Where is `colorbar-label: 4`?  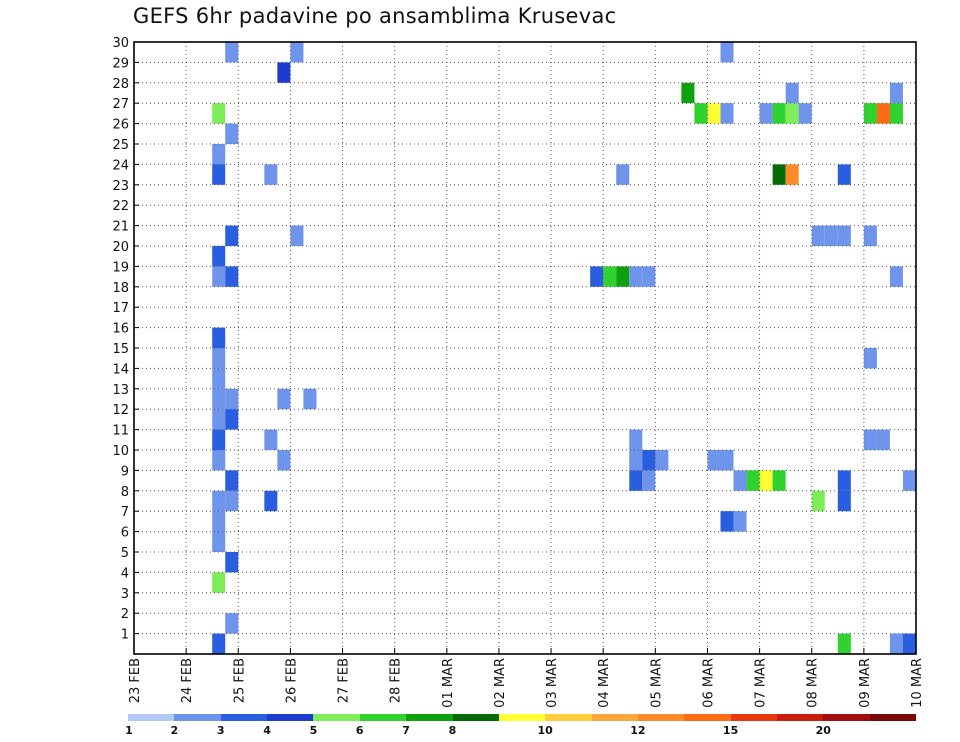 colorbar-label: 4 is located at coordinates (267, 730).